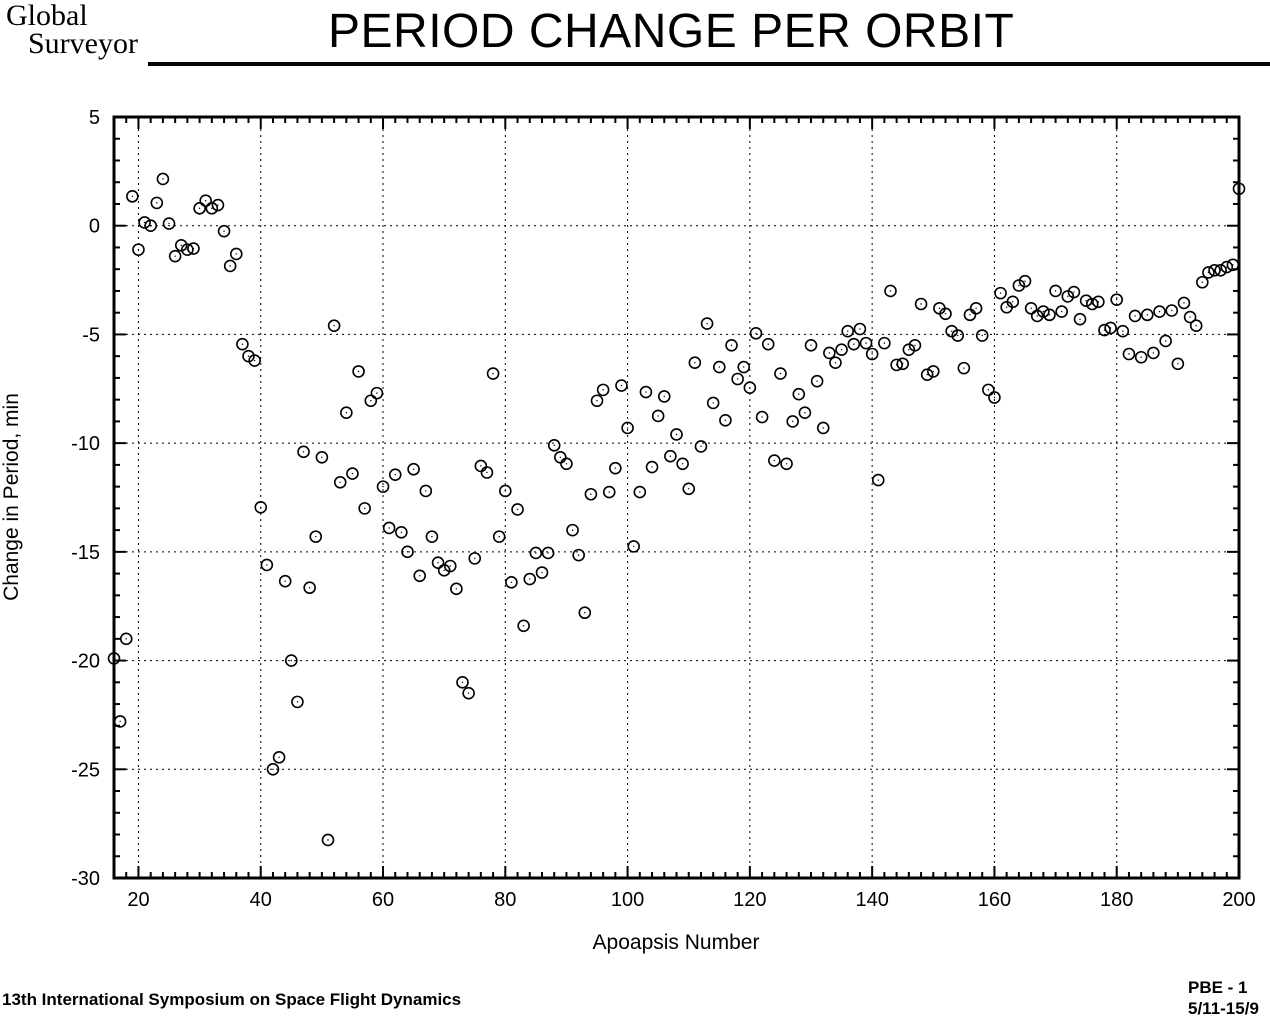 This screenshot has height=1028, width=1270. I want to click on x-tick-label: 160, so click(994, 900).